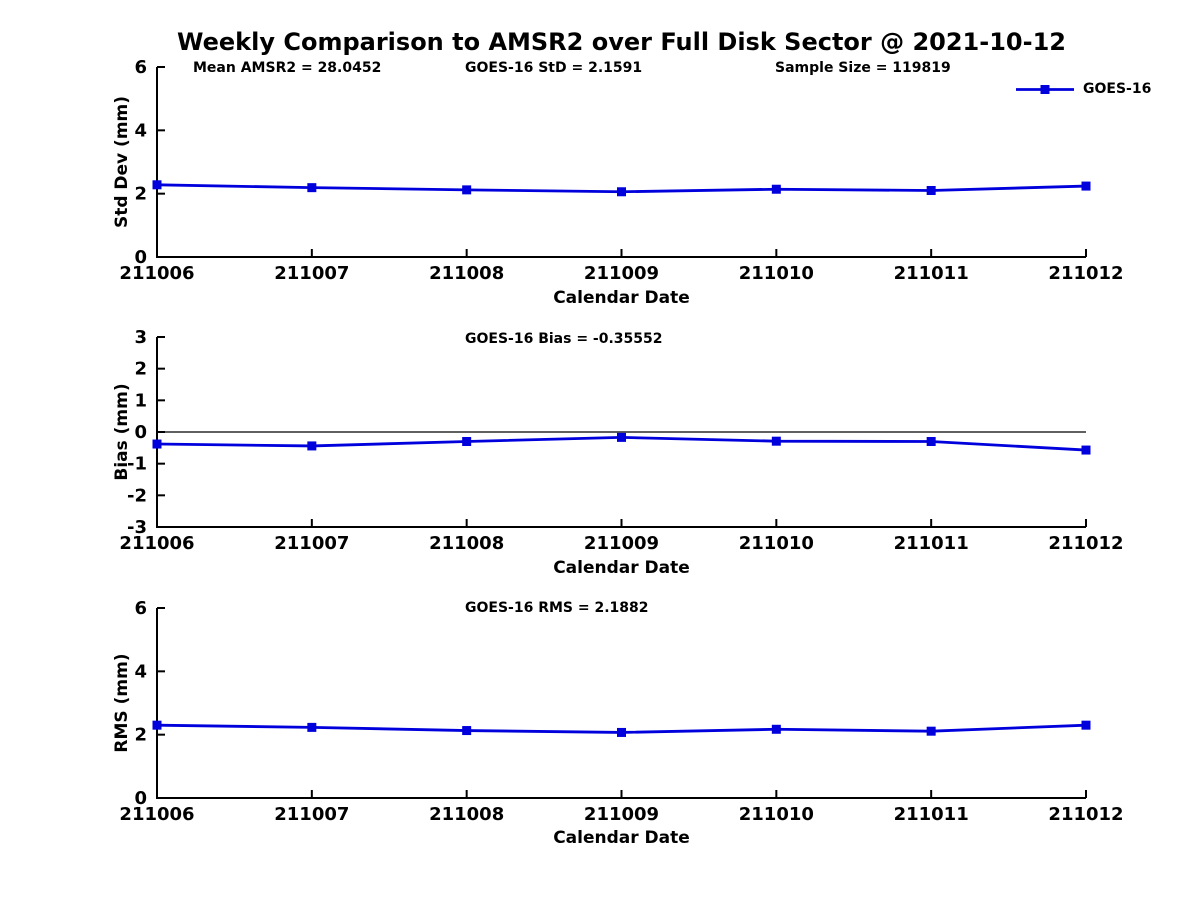 The width and height of the screenshot is (1200, 900). Describe the element at coordinates (137, 464) in the screenshot. I see `y-tick-label: -1` at that location.